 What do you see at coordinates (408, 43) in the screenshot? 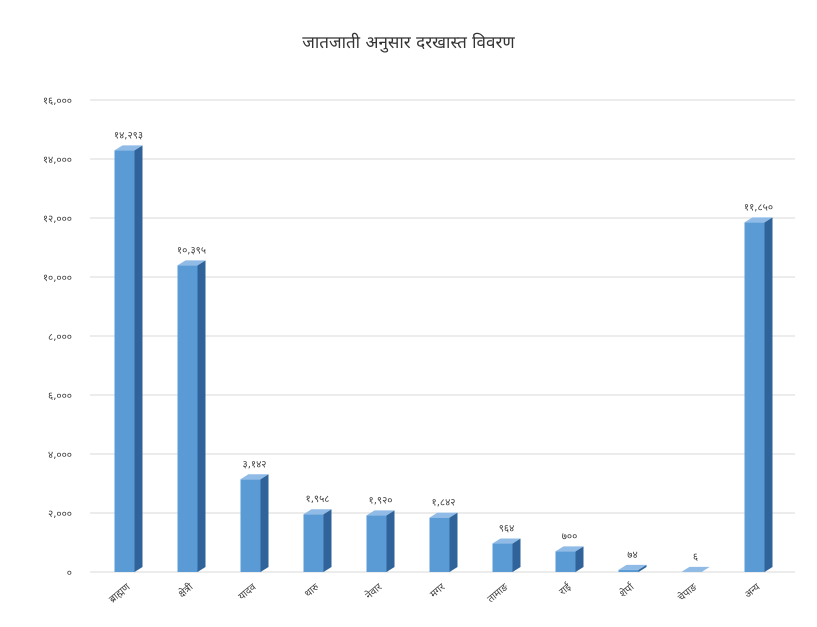
I see `chart-title: जातजाती अनुसार दरखास्त विवरण` at bounding box center [408, 43].